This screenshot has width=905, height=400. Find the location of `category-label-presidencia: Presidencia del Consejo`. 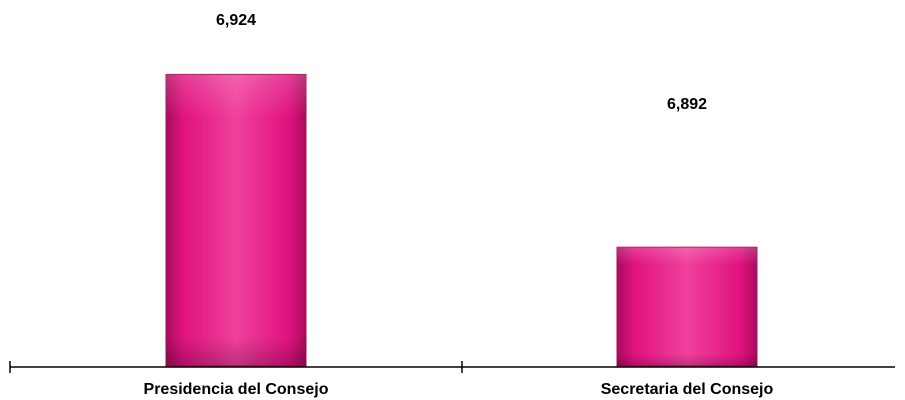

category-label-presidencia: Presidencia del Consejo is located at coordinates (236, 389).